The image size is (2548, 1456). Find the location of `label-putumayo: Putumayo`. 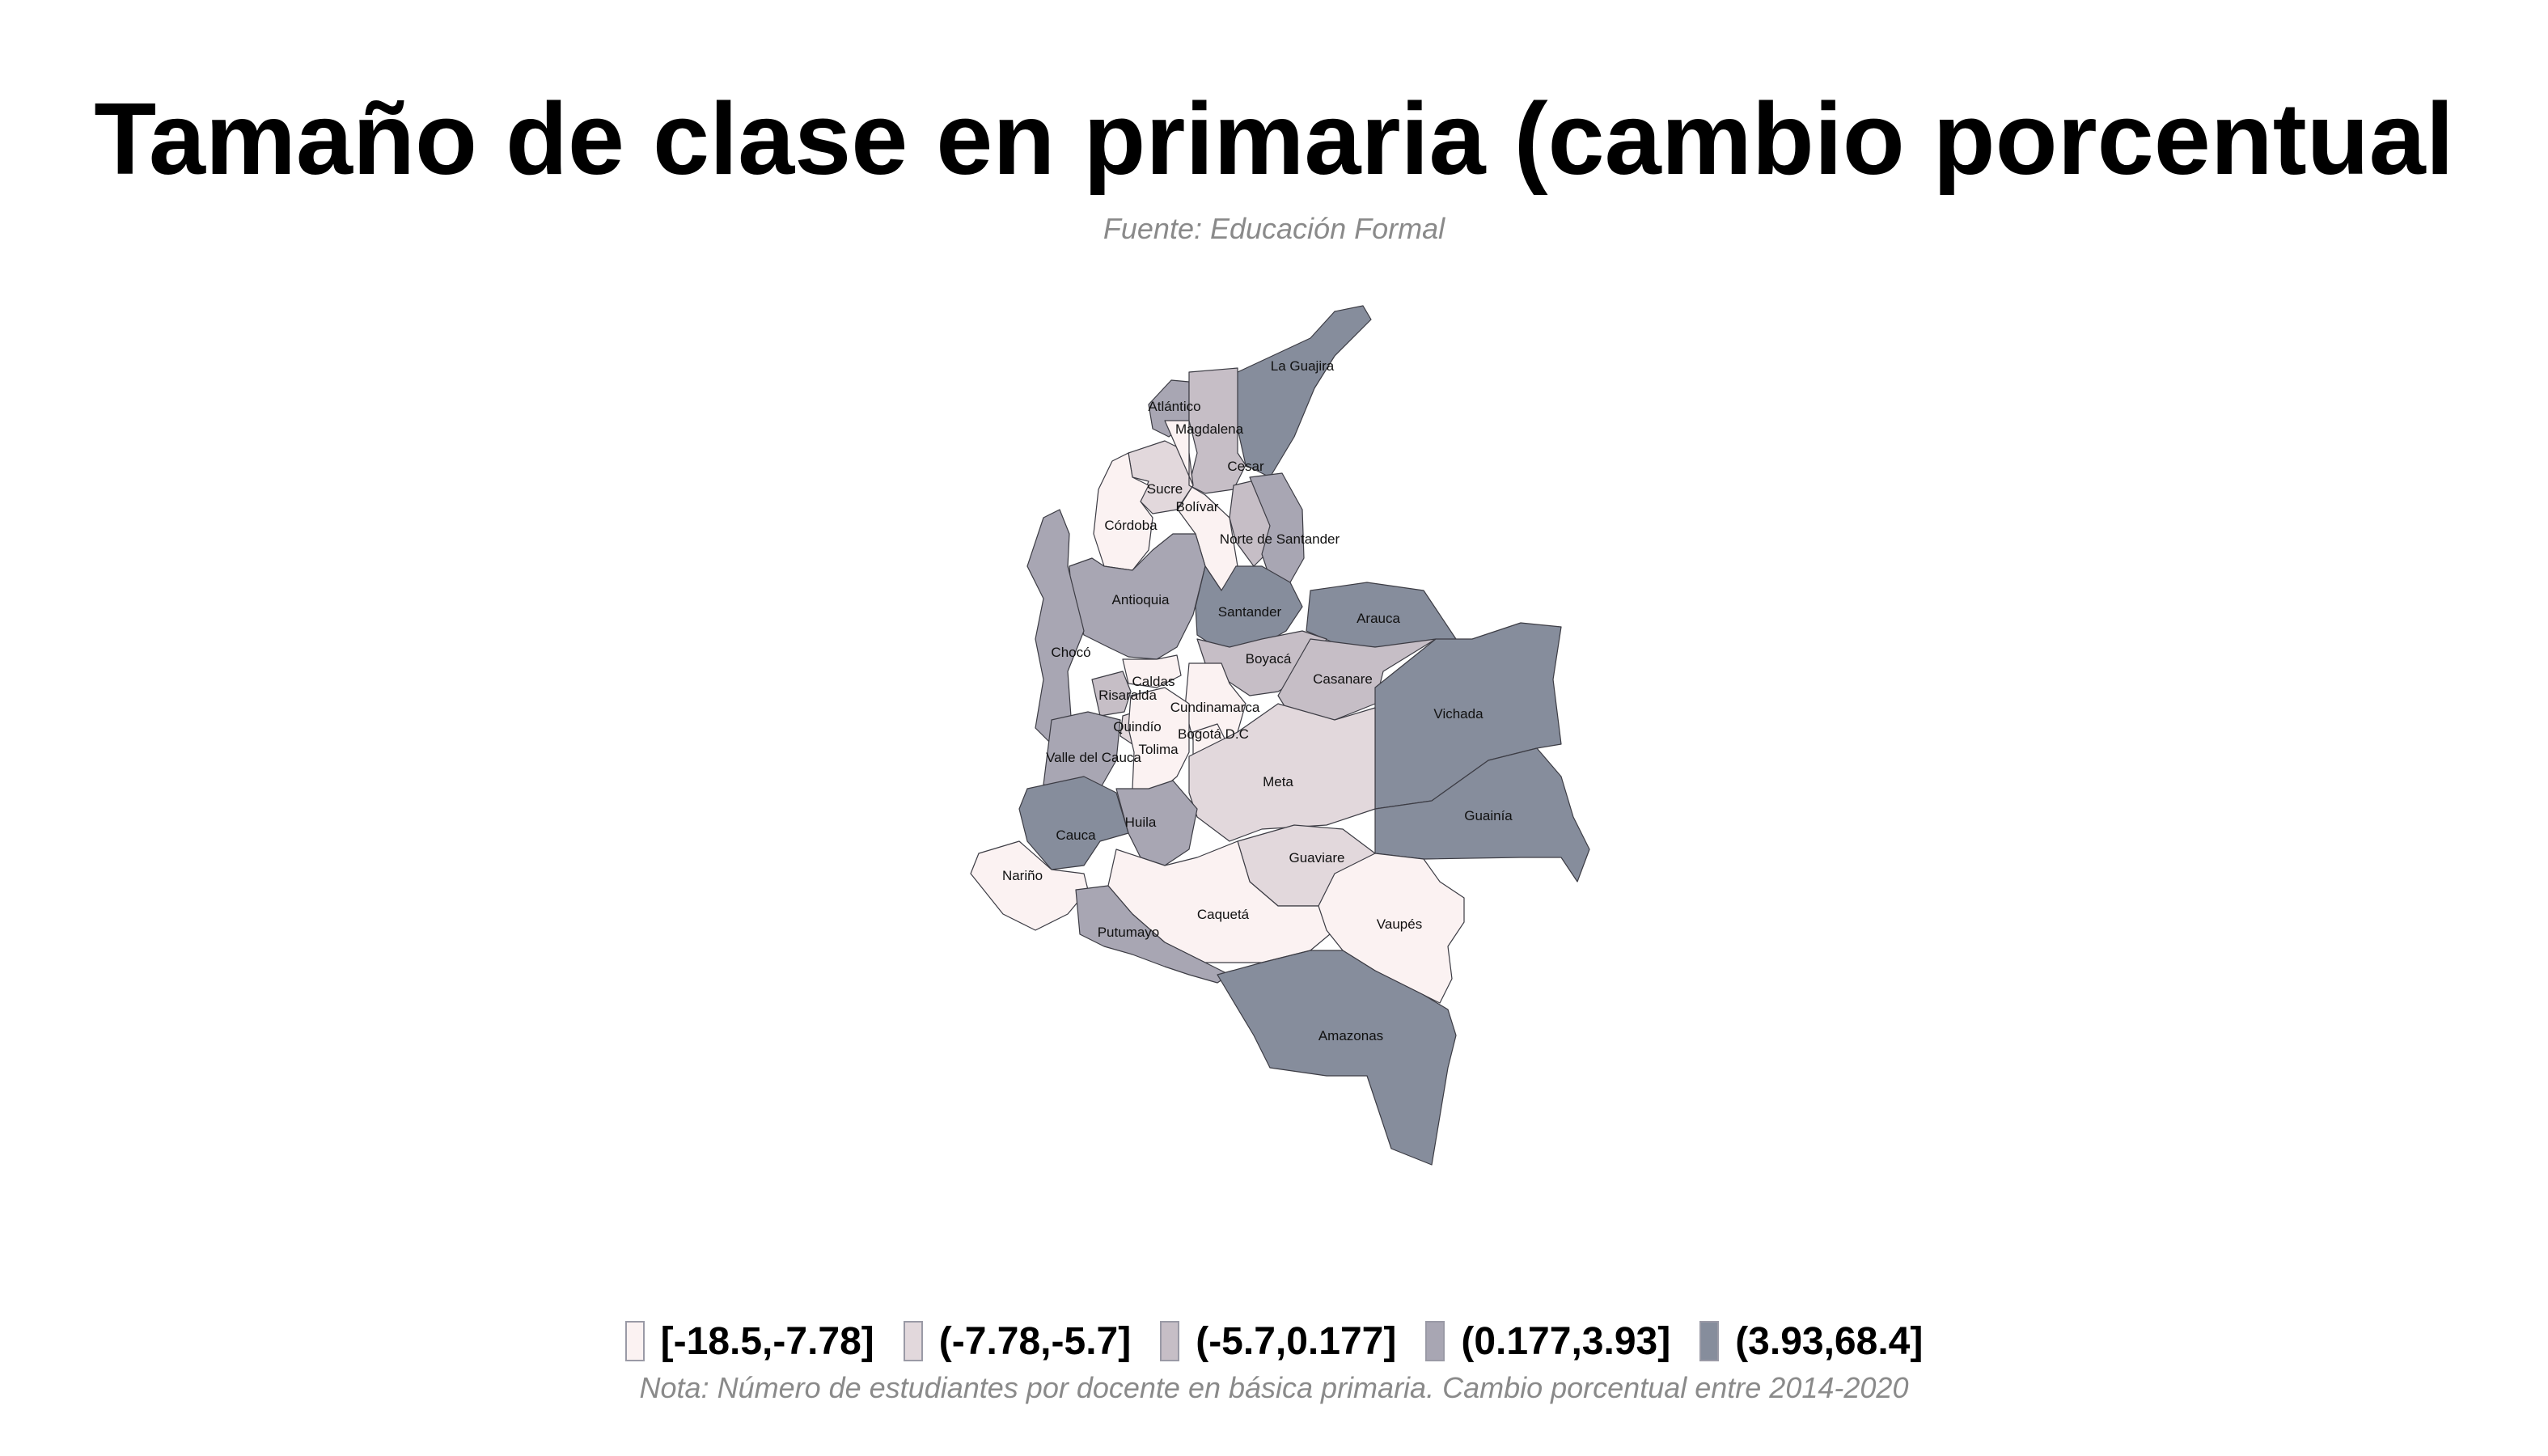

label-putumayo: Putumayo is located at coordinates (1129, 932).